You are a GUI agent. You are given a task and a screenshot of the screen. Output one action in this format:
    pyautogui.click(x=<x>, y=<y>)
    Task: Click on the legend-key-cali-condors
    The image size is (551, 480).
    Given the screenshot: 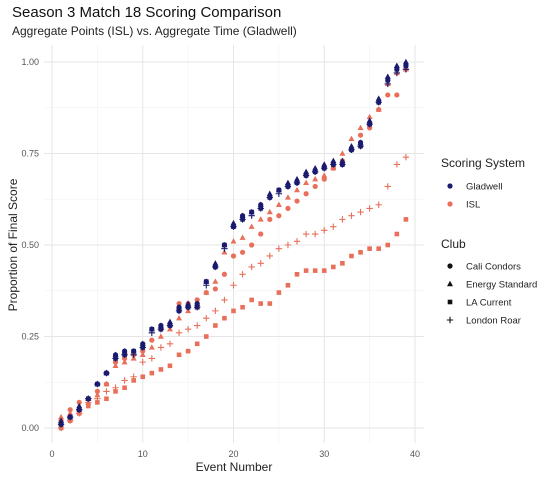 What is the action you would take?
    pyautogui.click(x=450, y=266)
    